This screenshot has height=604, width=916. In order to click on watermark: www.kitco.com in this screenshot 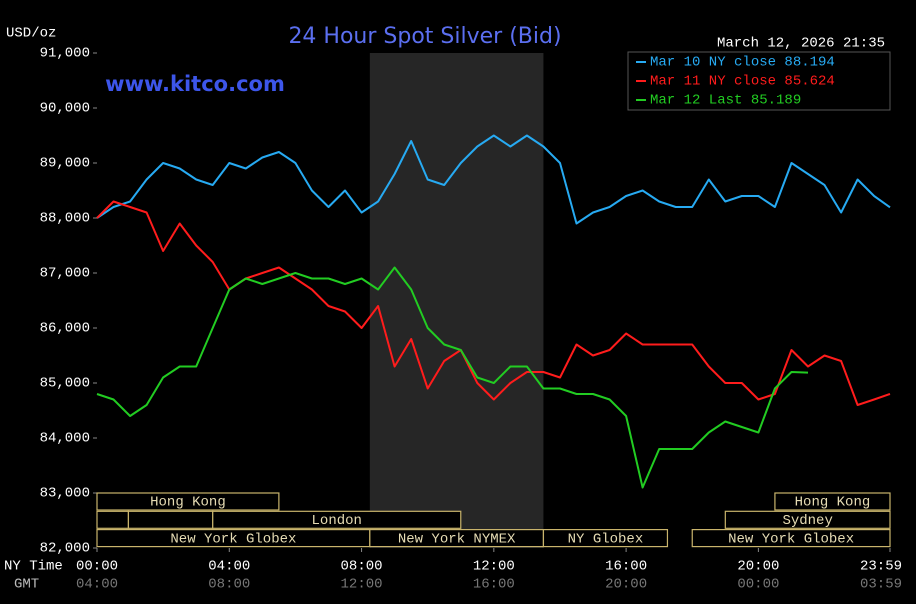, I will do `click(195, 84)`.